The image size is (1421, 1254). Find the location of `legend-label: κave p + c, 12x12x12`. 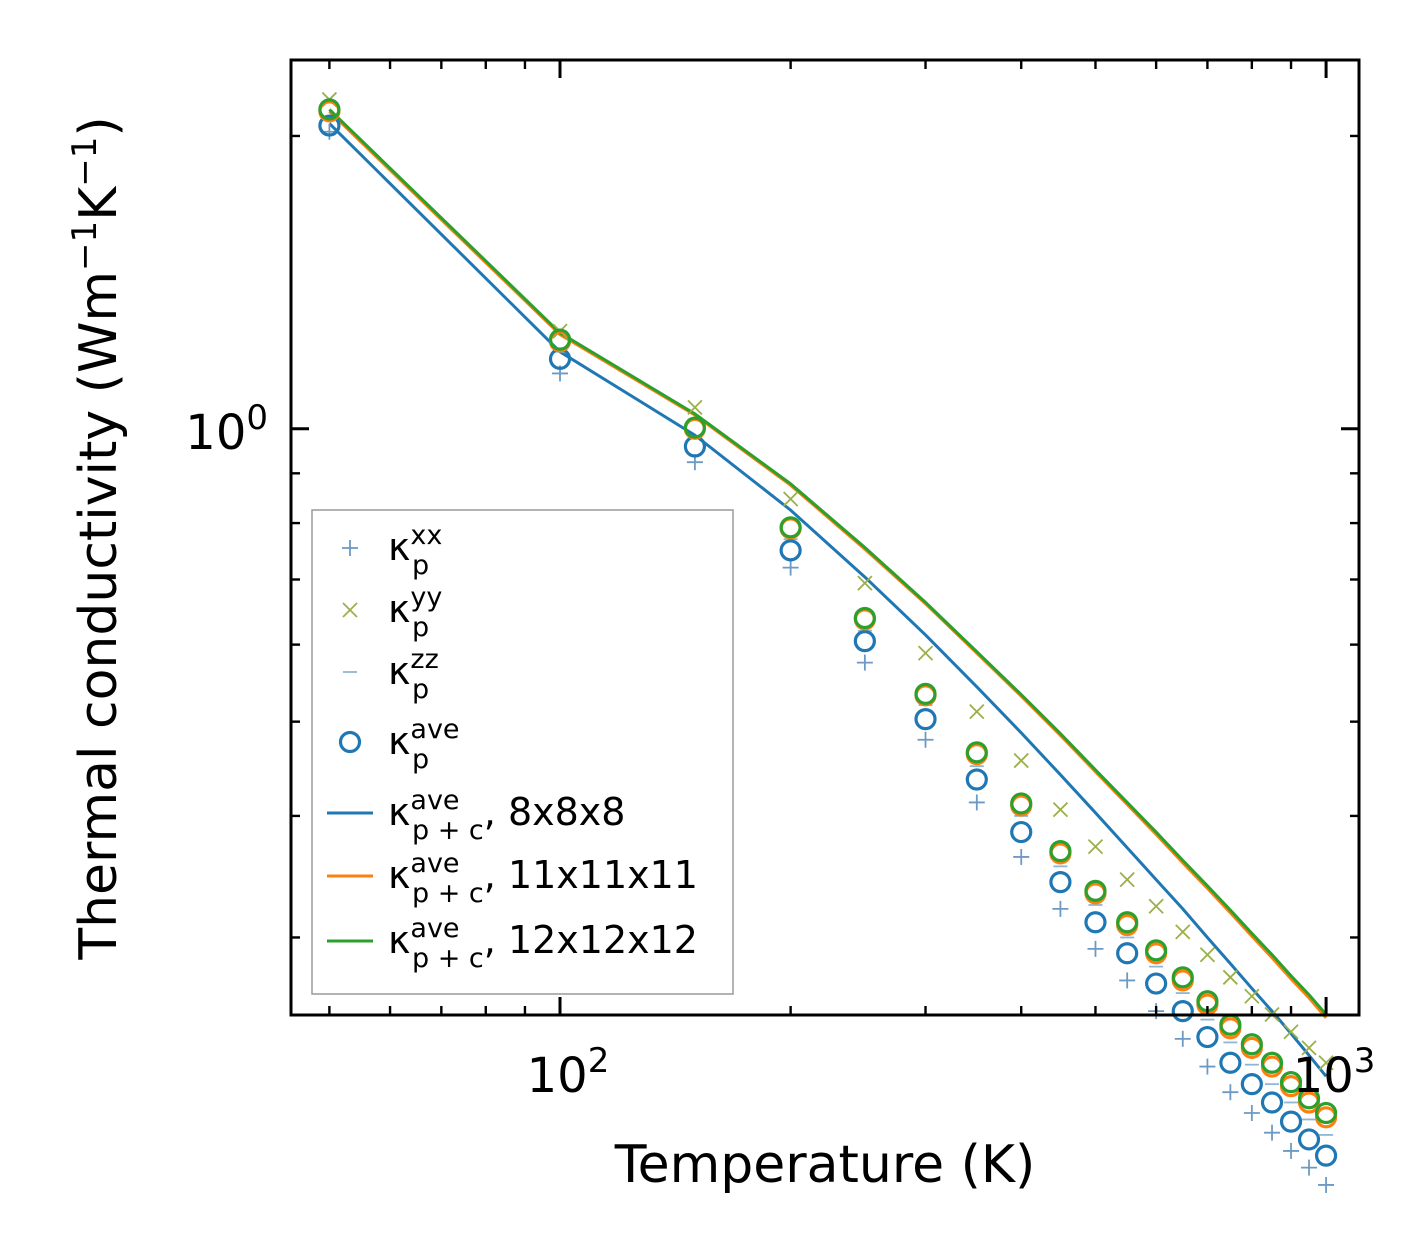

legend-label: κave p + c, 12x12x12 is located at coordinates (543, 943).